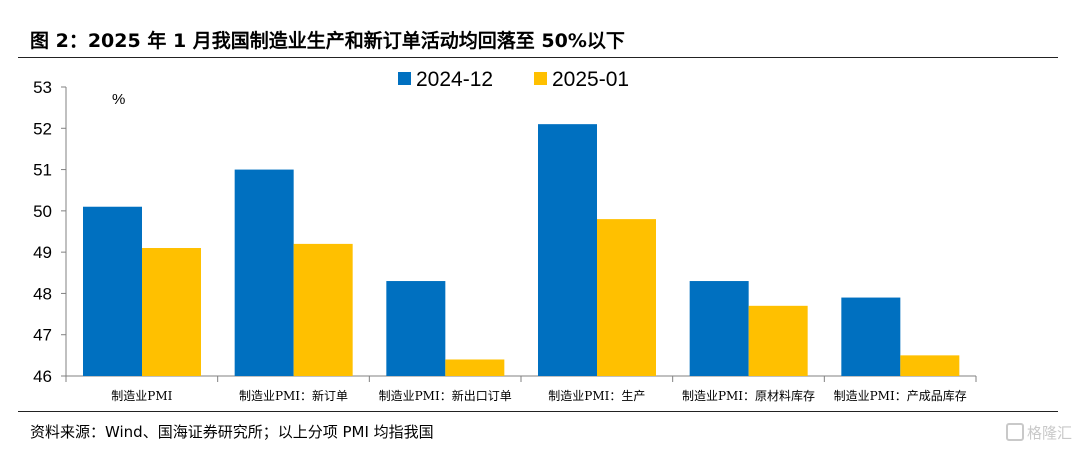 The height and width of the screenshot is (449, 1080). What do you see at coordinates (327, 41) in the screenshot?
I see `chart-title: 图 2：2025 年 1 月我国制造业生产和新订单活动均回落至 50%以下` at bounding box center [327, 41].